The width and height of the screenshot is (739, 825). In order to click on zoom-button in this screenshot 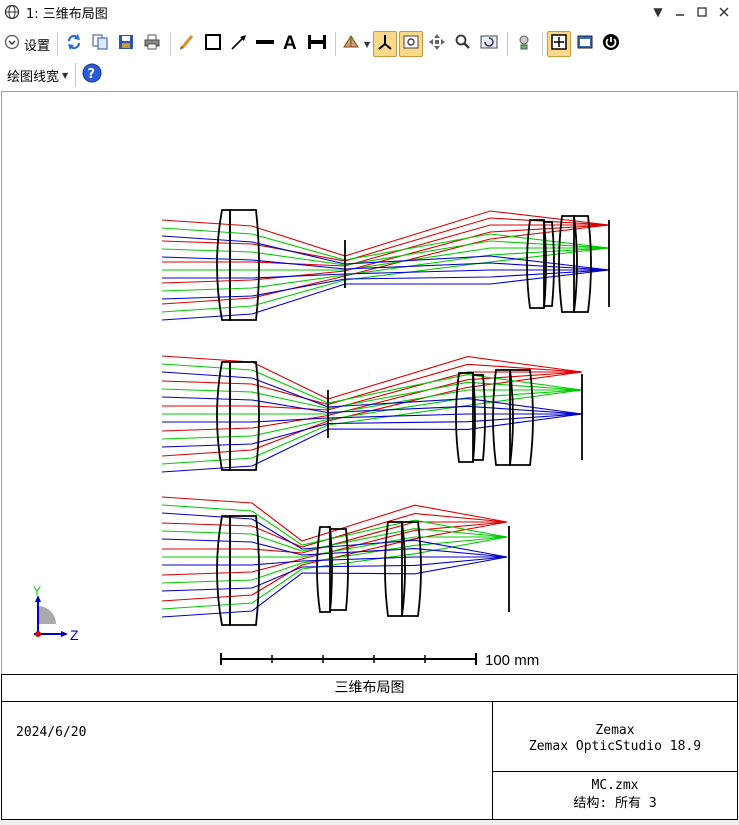, I will do `click(463, 44)`.